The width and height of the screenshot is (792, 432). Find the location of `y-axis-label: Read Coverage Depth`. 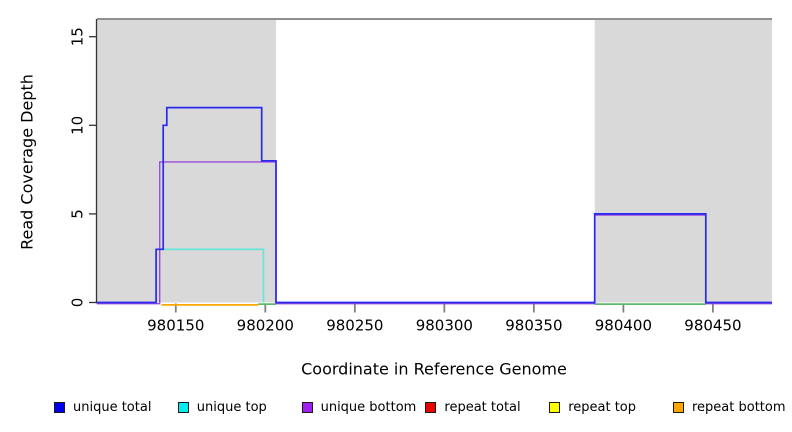

y-axis-label: Read Coverage Depth is located at coordinates (27, 162).